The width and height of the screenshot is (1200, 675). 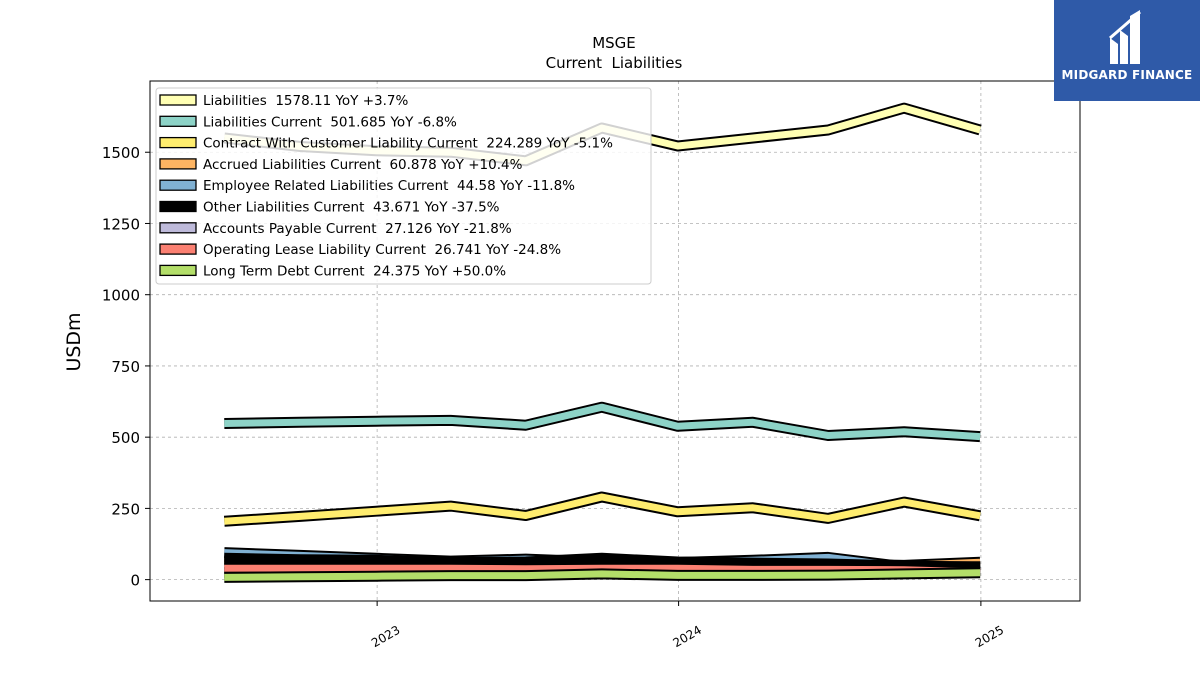 I want to click on y-tick-label: 1250, so click(x=121, y=224).